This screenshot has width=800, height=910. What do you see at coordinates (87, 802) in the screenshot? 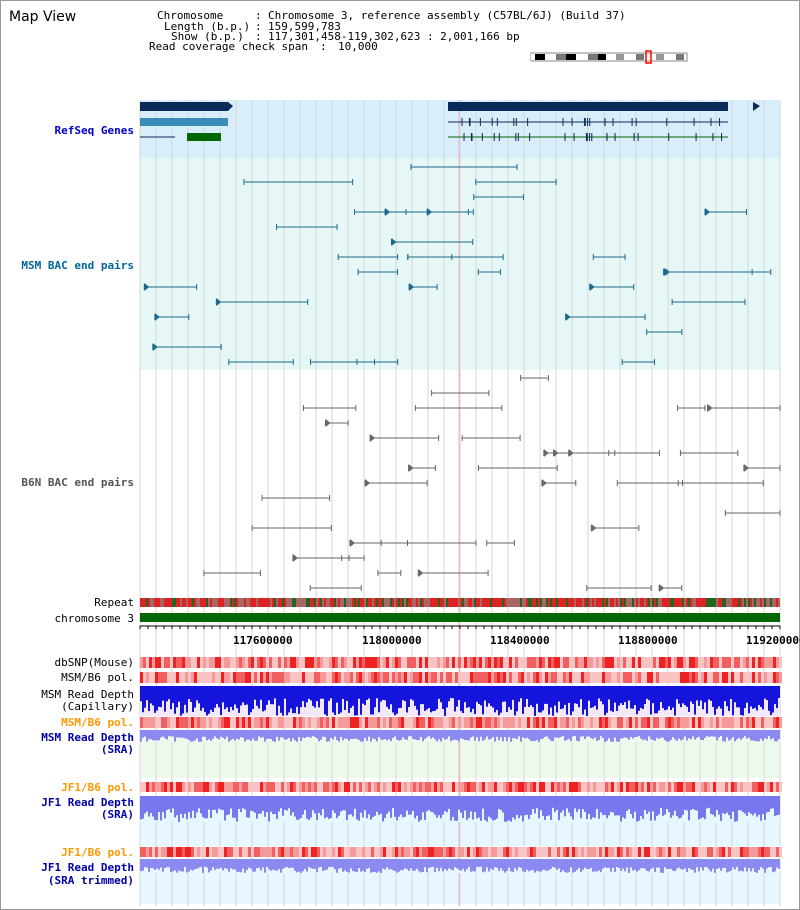
I see `jf1-depth-sra-label-1: JF1 Read Depth` at bounding box center [87, 802].